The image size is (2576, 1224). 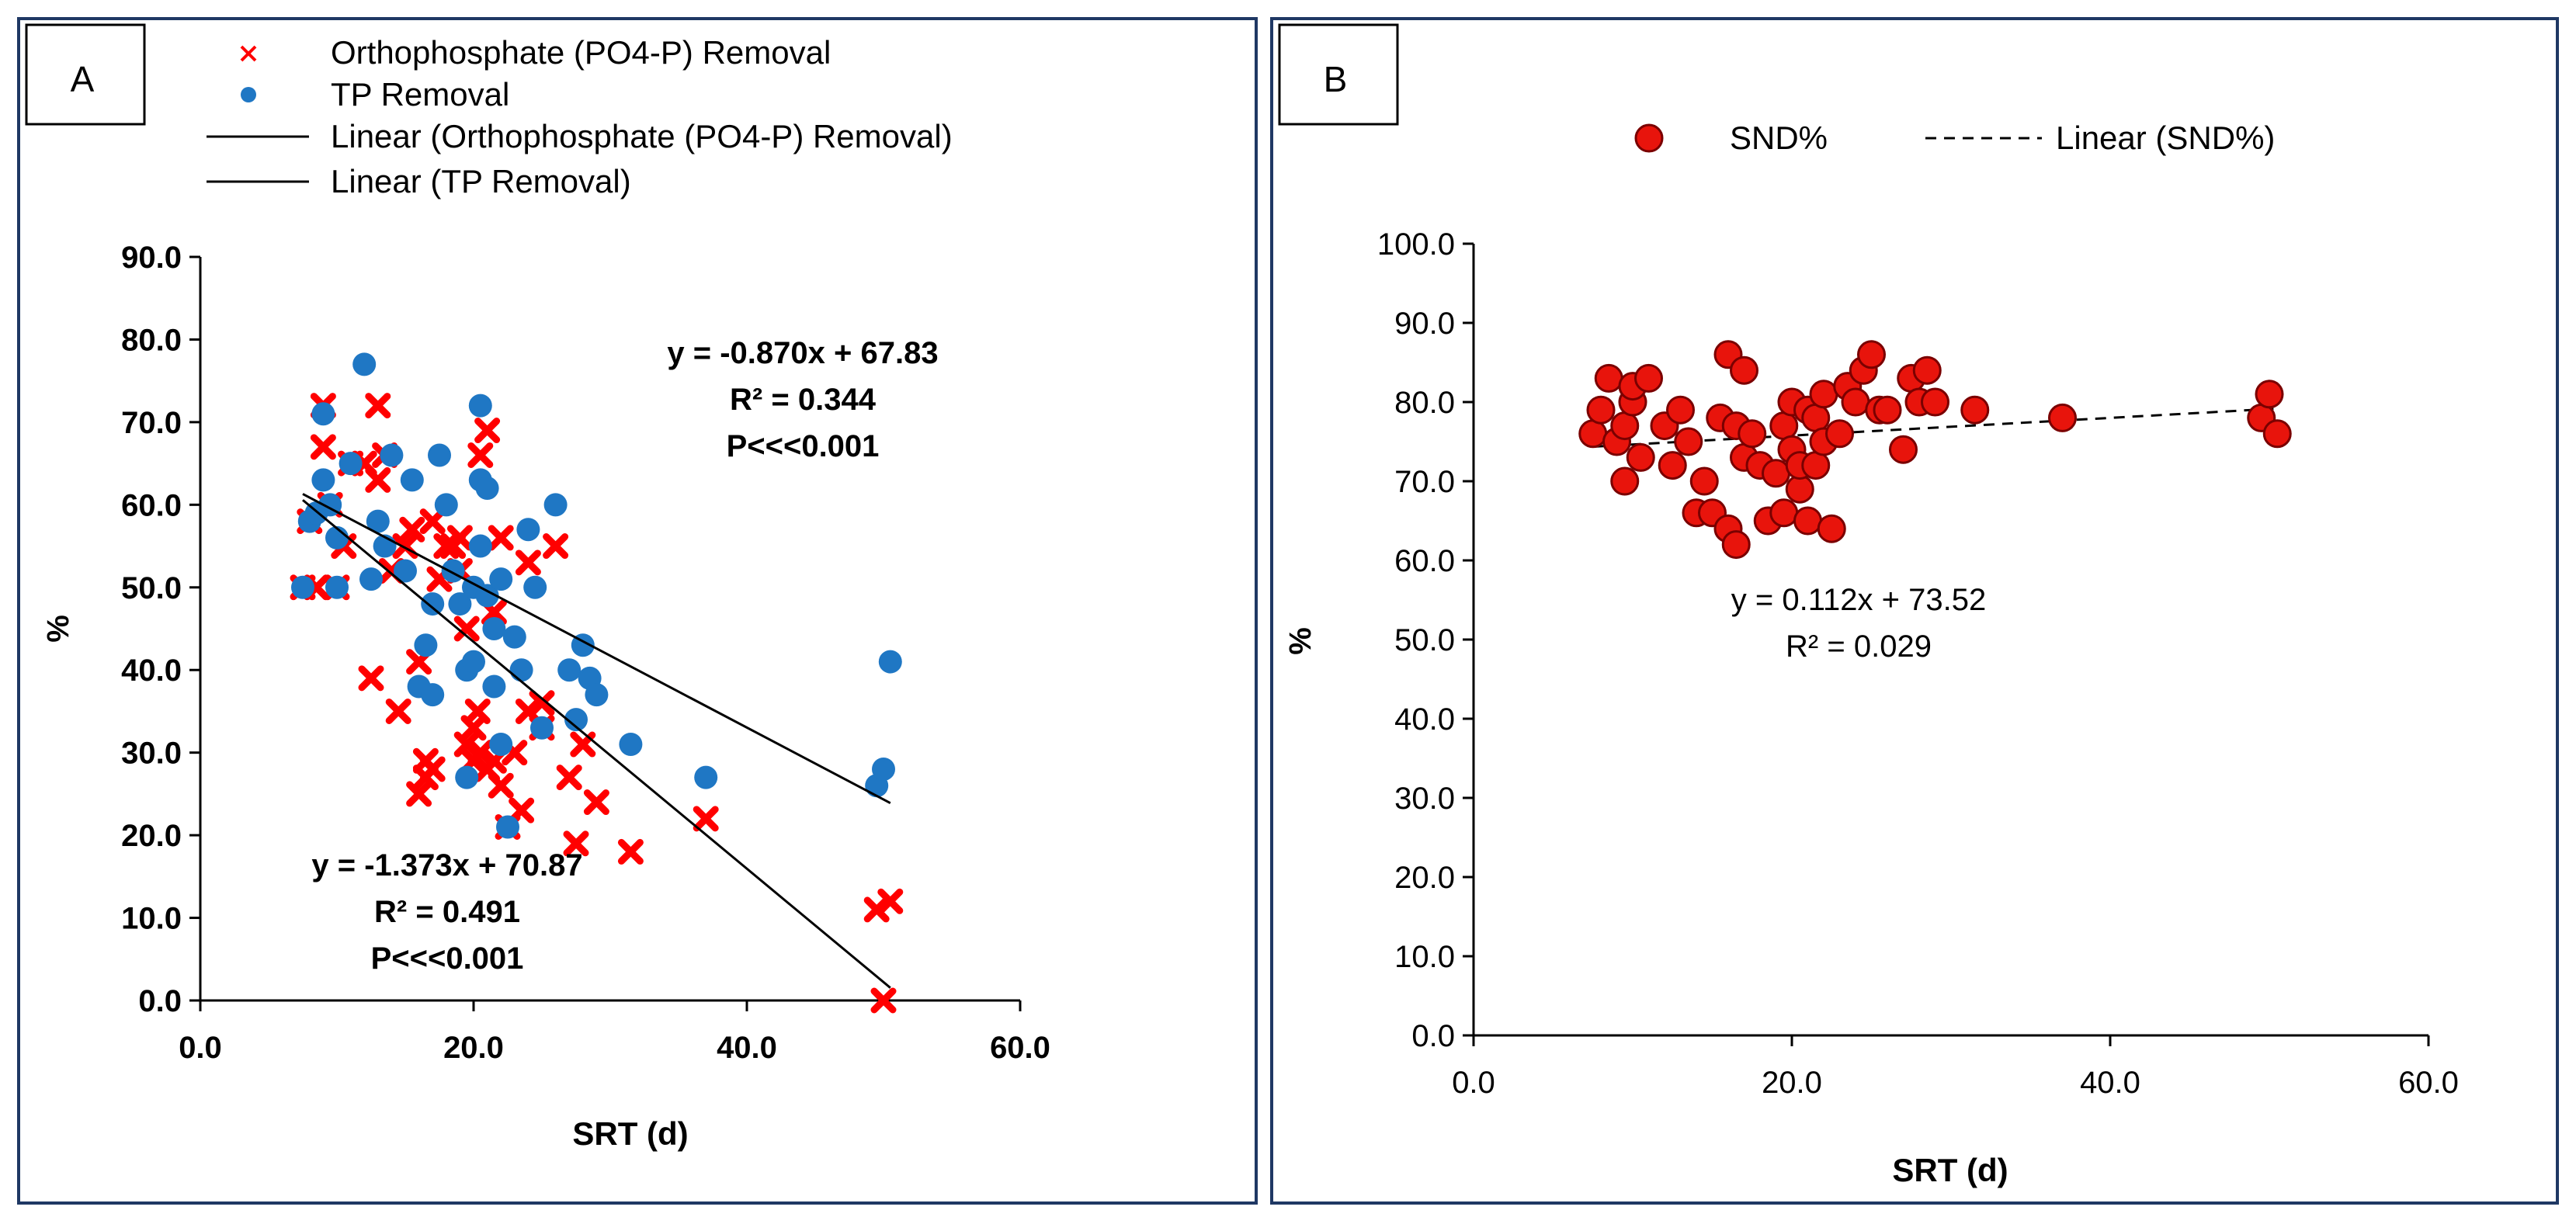 What do you see at coordinates (1424, 957) in the screenshot?
I see `b-y-tick-label: 10.0` at bounding box center [1424, 957].